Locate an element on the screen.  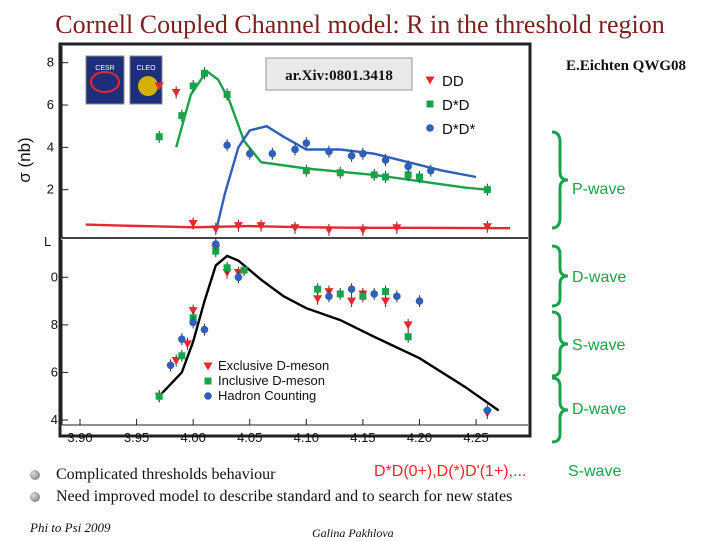
footer-center: Galina Pakhlova is located at coordinates (353, 533).